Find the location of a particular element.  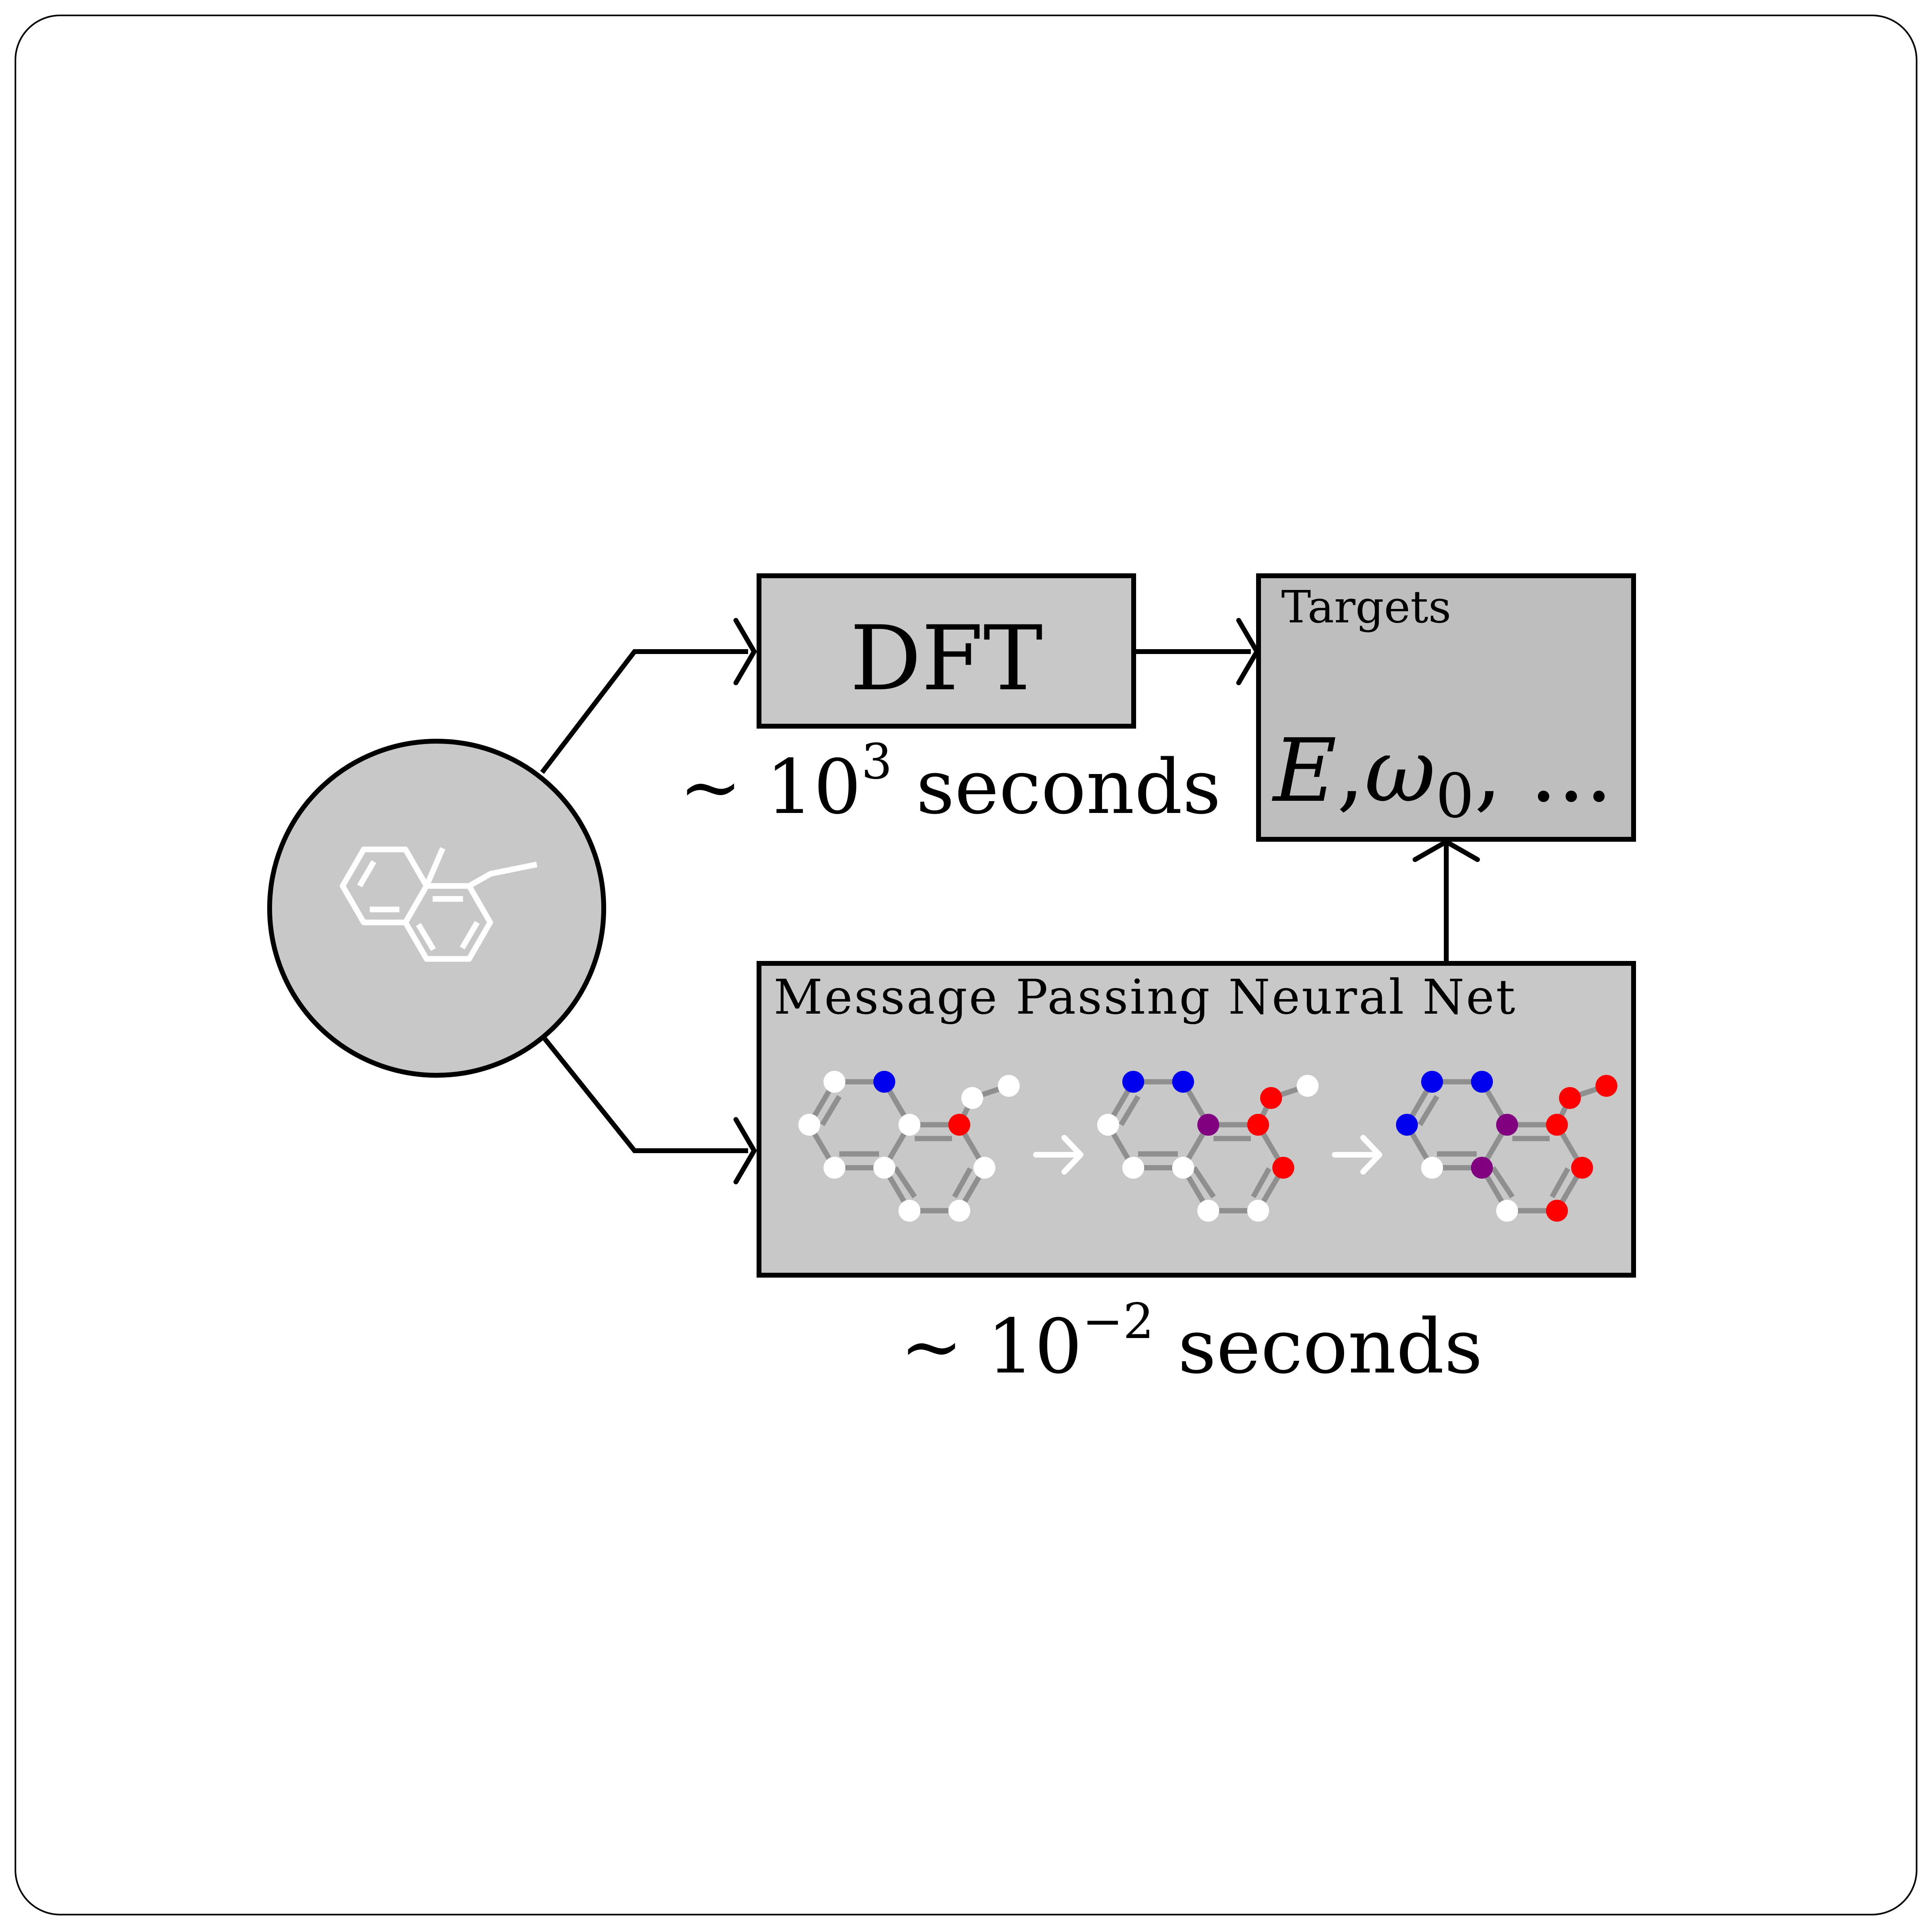

connector-to-dft is located at coordinates (644, 711).